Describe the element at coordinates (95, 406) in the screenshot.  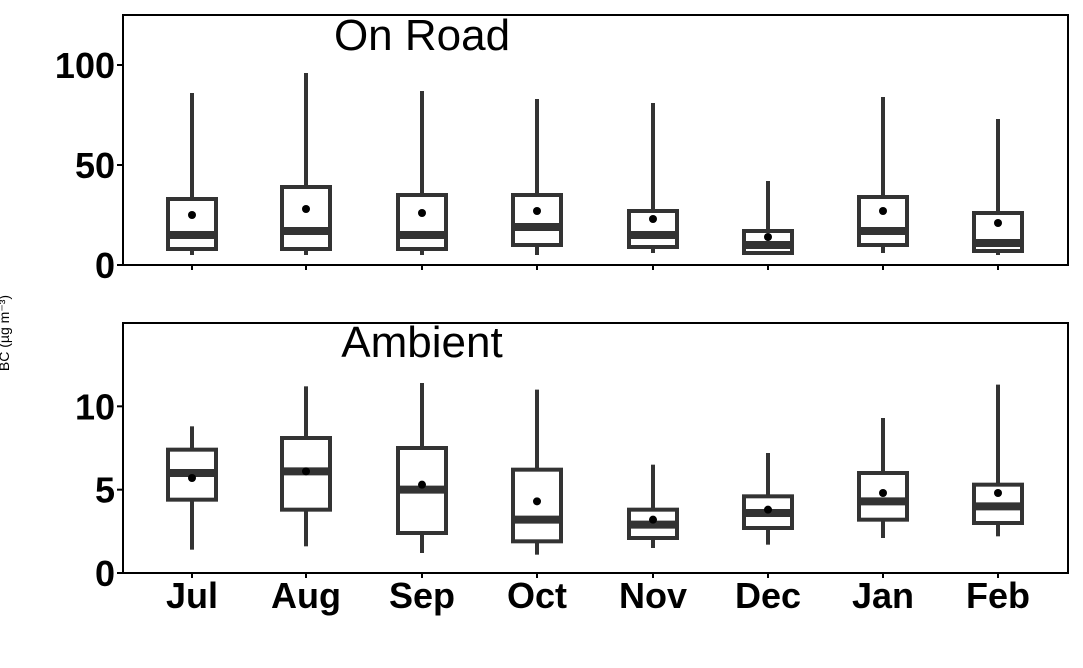
I see `y-tick-label: 10` at that location.